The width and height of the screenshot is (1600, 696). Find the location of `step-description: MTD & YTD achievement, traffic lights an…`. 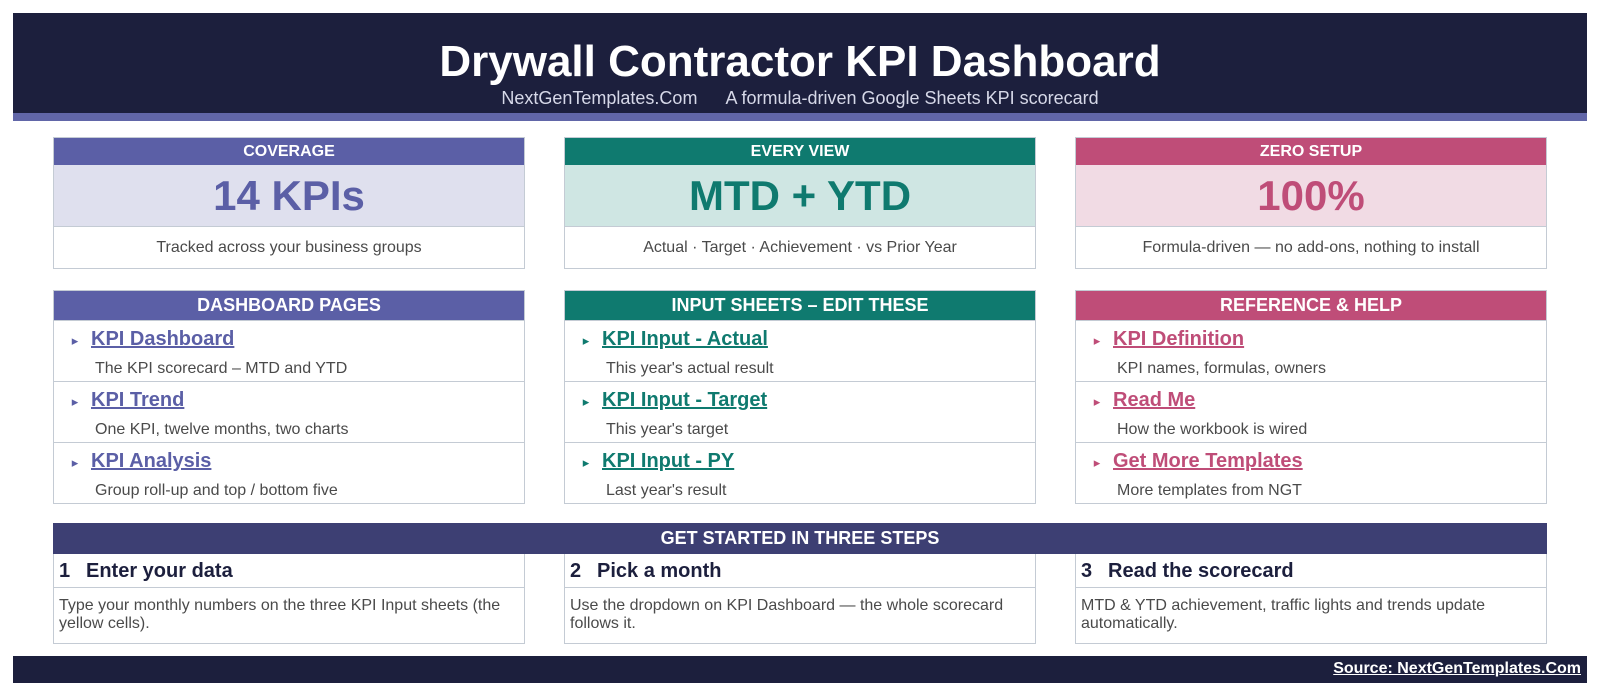

step-description: MTD & YTD achievement, traffic lights an… is located at coordinates (1283, 614).